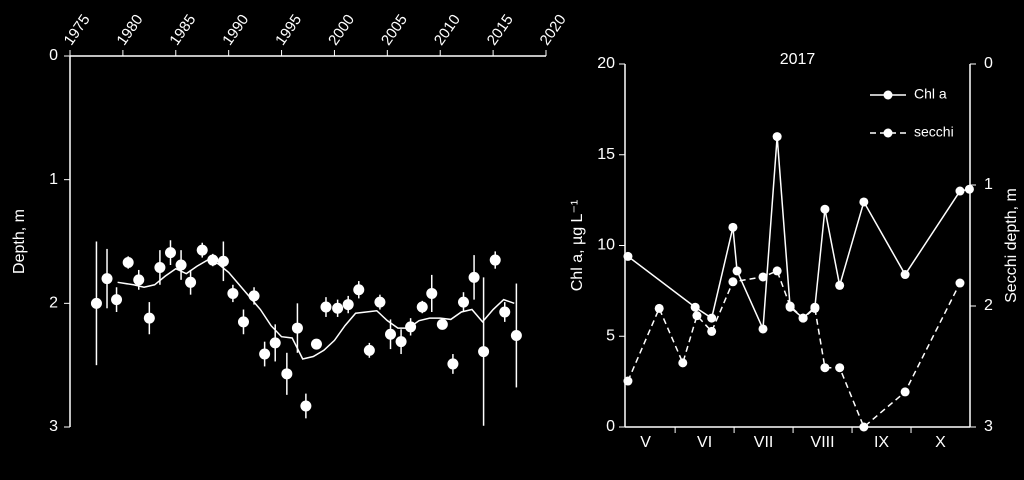 Image resolution: width=1024 pixels, height=480 pixels. What do you see at coordinates (988, 305) in the screenshot?
I see `y2-tick-label: 2` at bounding box center [988, 305].